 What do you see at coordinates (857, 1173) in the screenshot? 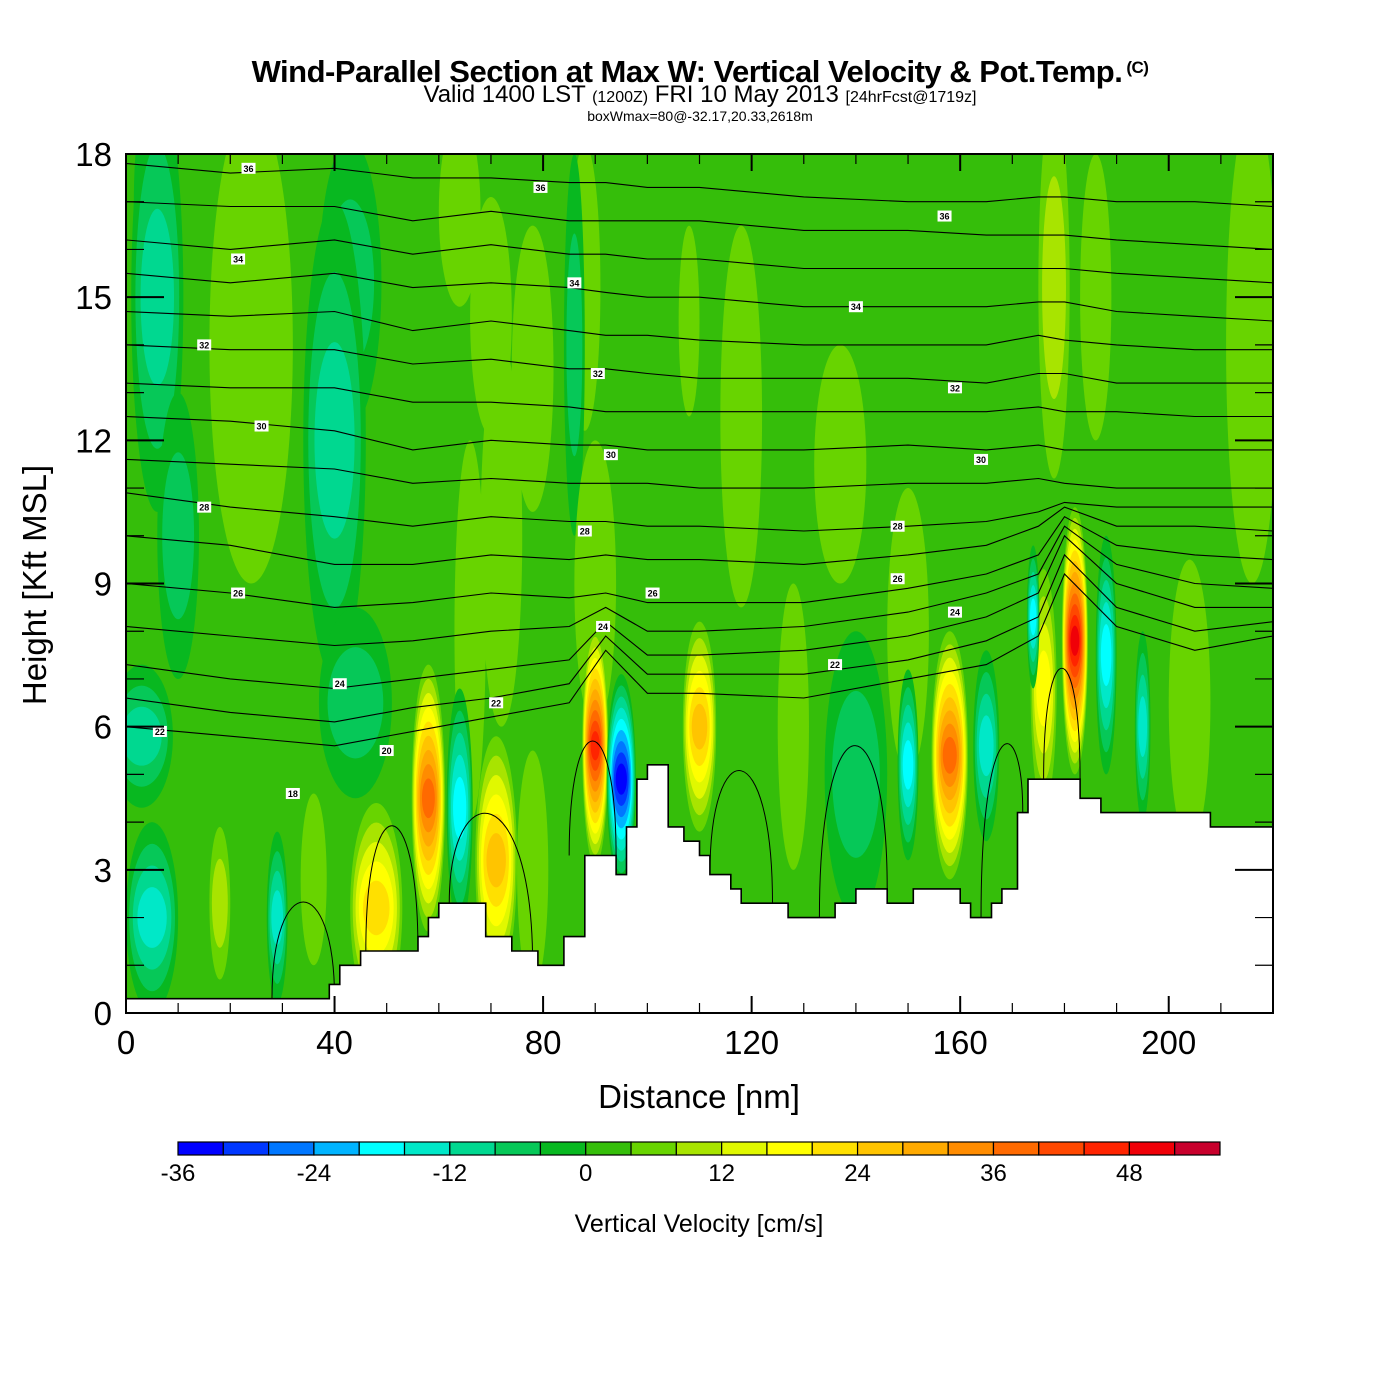
I see `colorbar-tick-label: 24` at bounding box center [857, 1173].